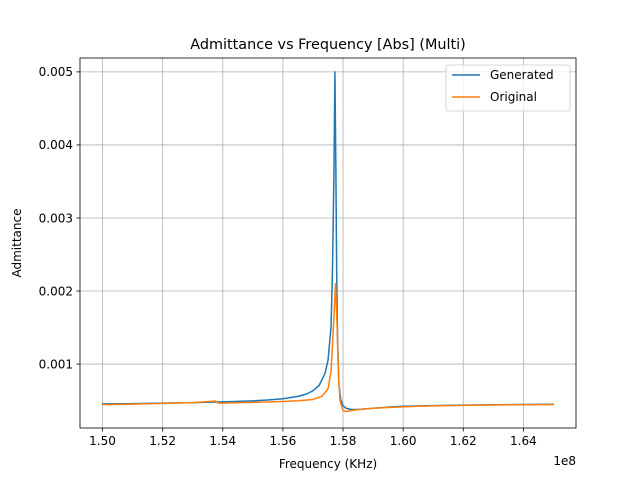 This screenshot has width=640, height=480. I want to click on x-tick-label: 1.60, so click(403, 441).